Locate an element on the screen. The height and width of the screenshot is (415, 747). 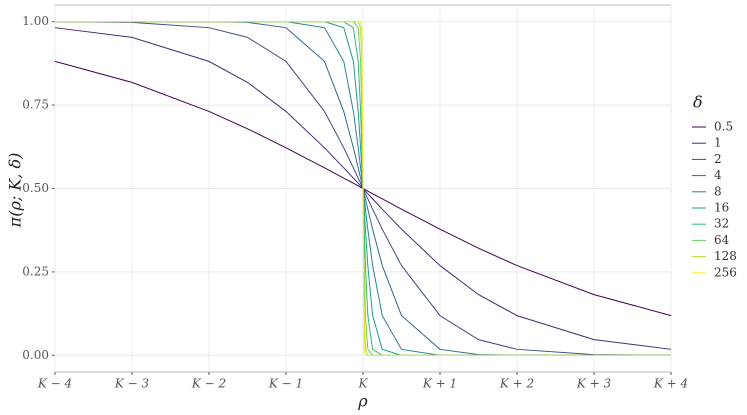
y-tick-label: 0.25 is located at coordinates (35, 271).